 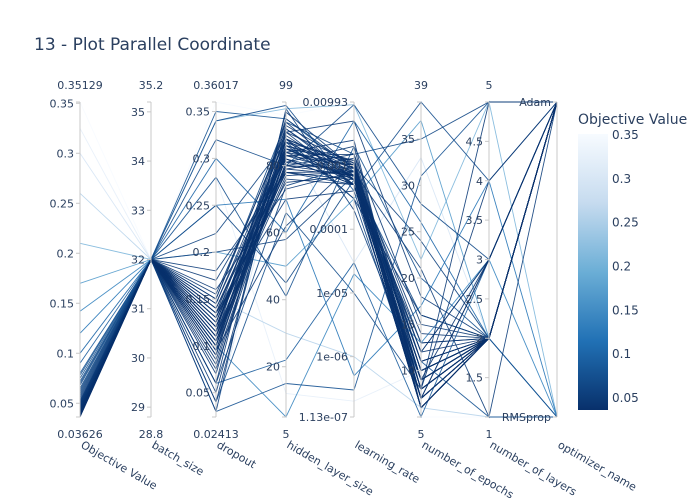 What do you see at coordinates (625, 398) in the screenshot?
I see `colorbar-tick: 0.05` at bounding box center [625, 398].